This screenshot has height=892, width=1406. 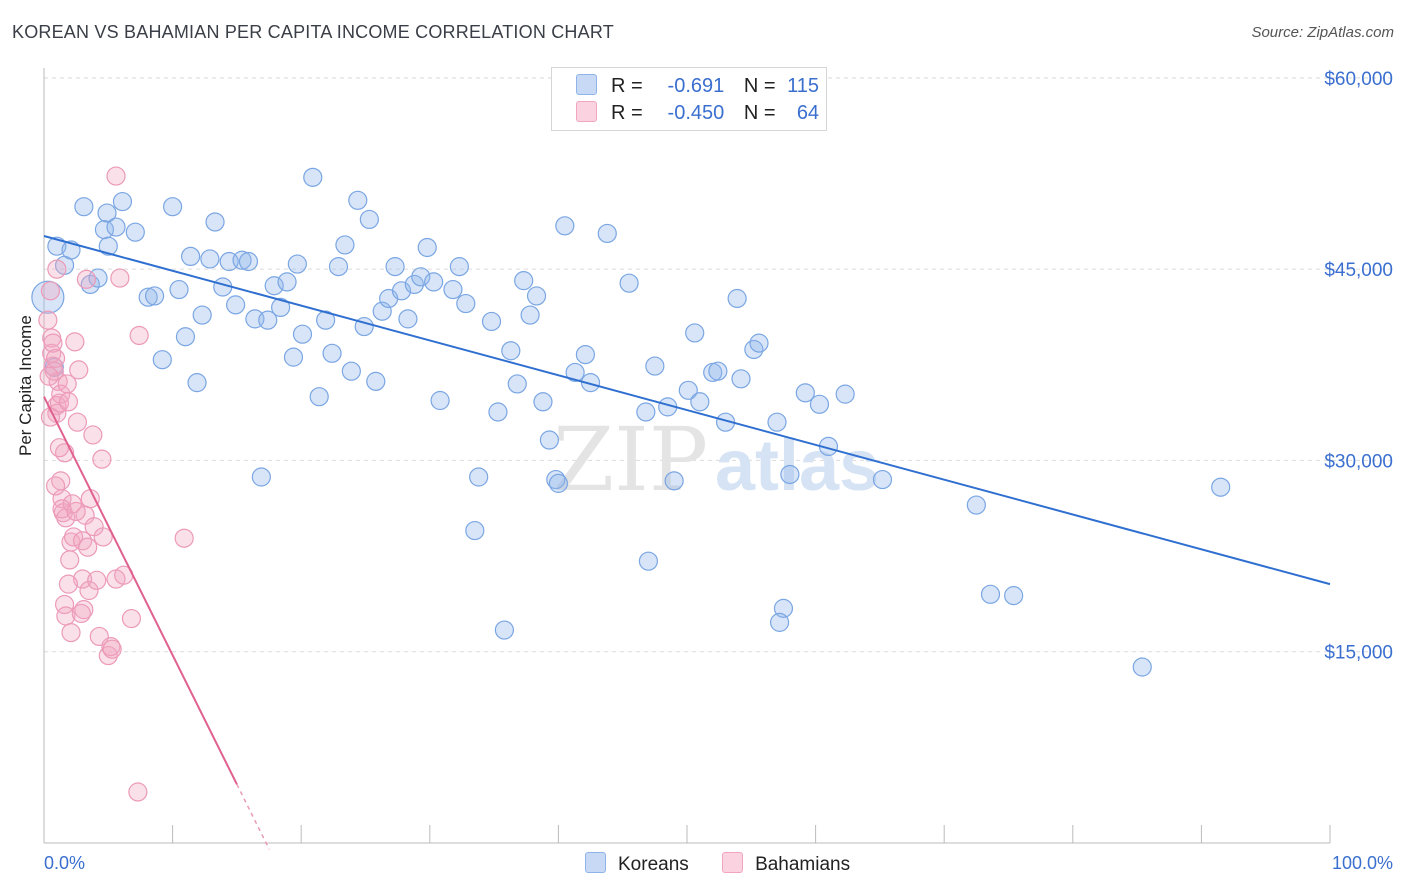 I want to click on y-tick-label: $60,000, so click(x=1358, y=79).